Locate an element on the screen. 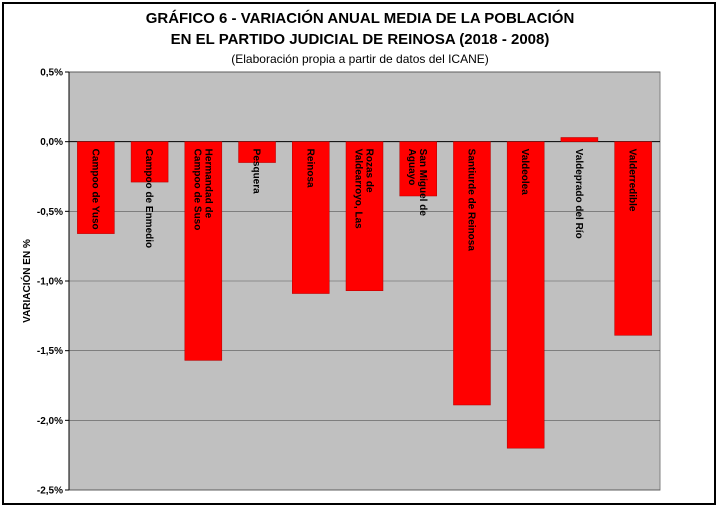 The height and width of the screenshot is (509, 720). category-label: Valdeprado del Río is located at coordinates (578, 194).